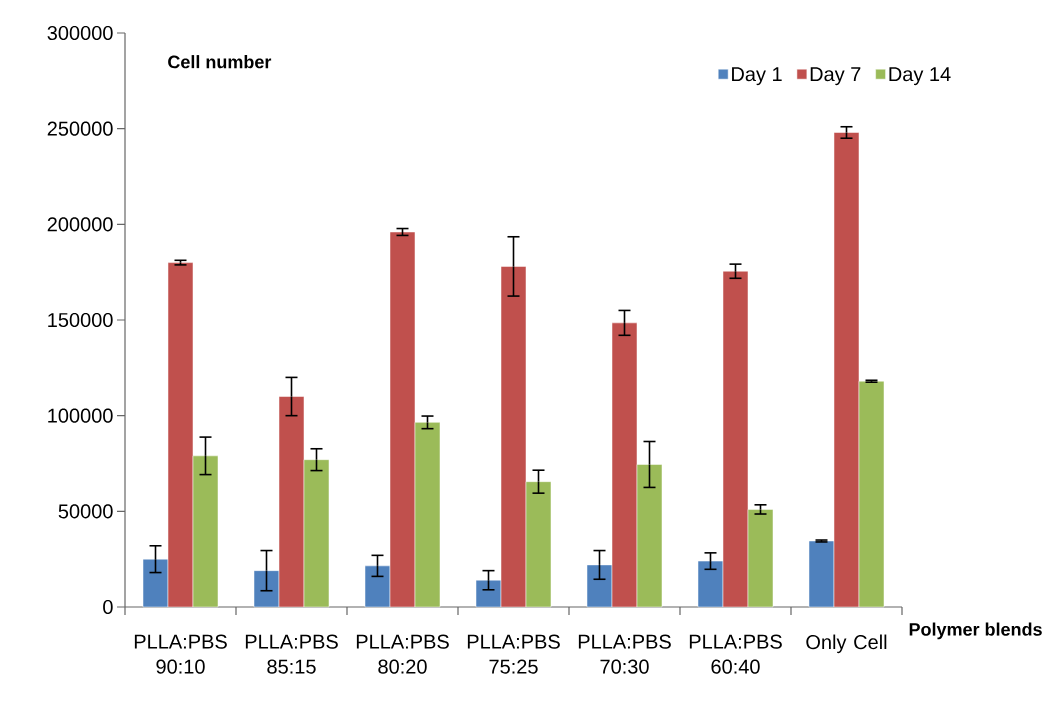 The image size is (1060, 718). What do you see at coordinates (757, 76) in the screenshot?
I see `legend-label: Day 1` at bounding box center [757, 76].